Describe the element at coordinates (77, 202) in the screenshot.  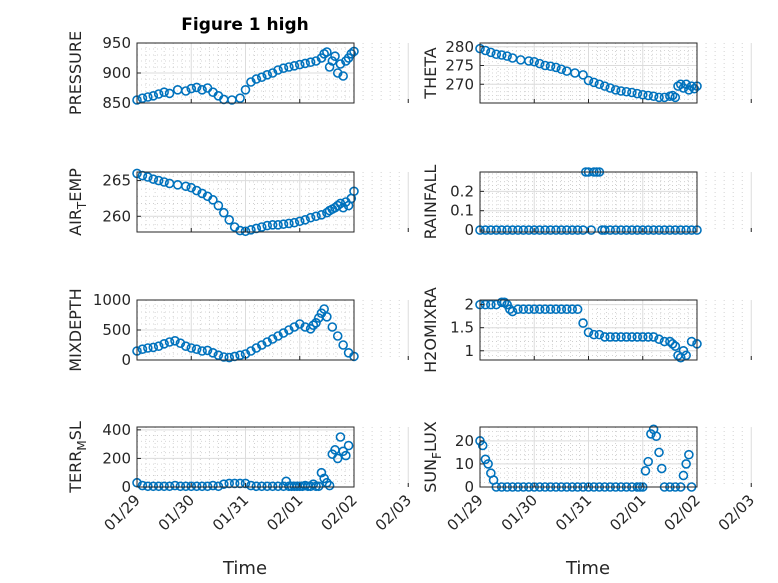
I see `y-axis-label: AIRTEMP` at that location.